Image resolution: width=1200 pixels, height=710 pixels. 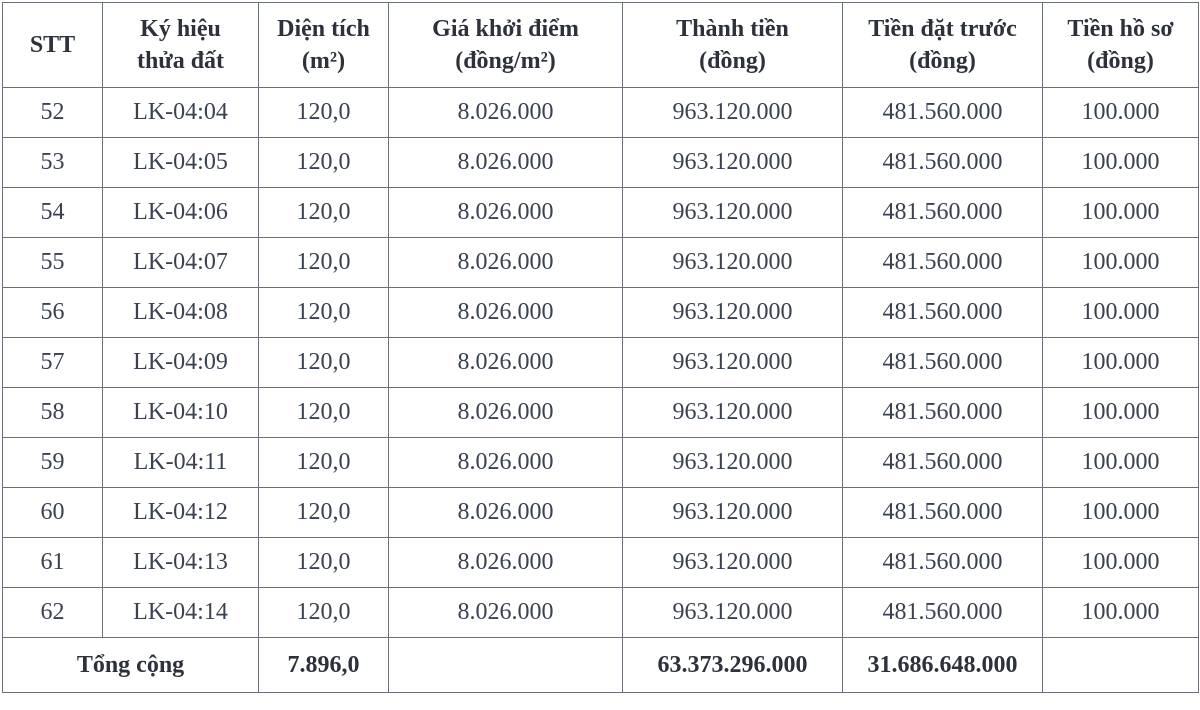 I want to click on cell: 55, so click(x=52, y=262).